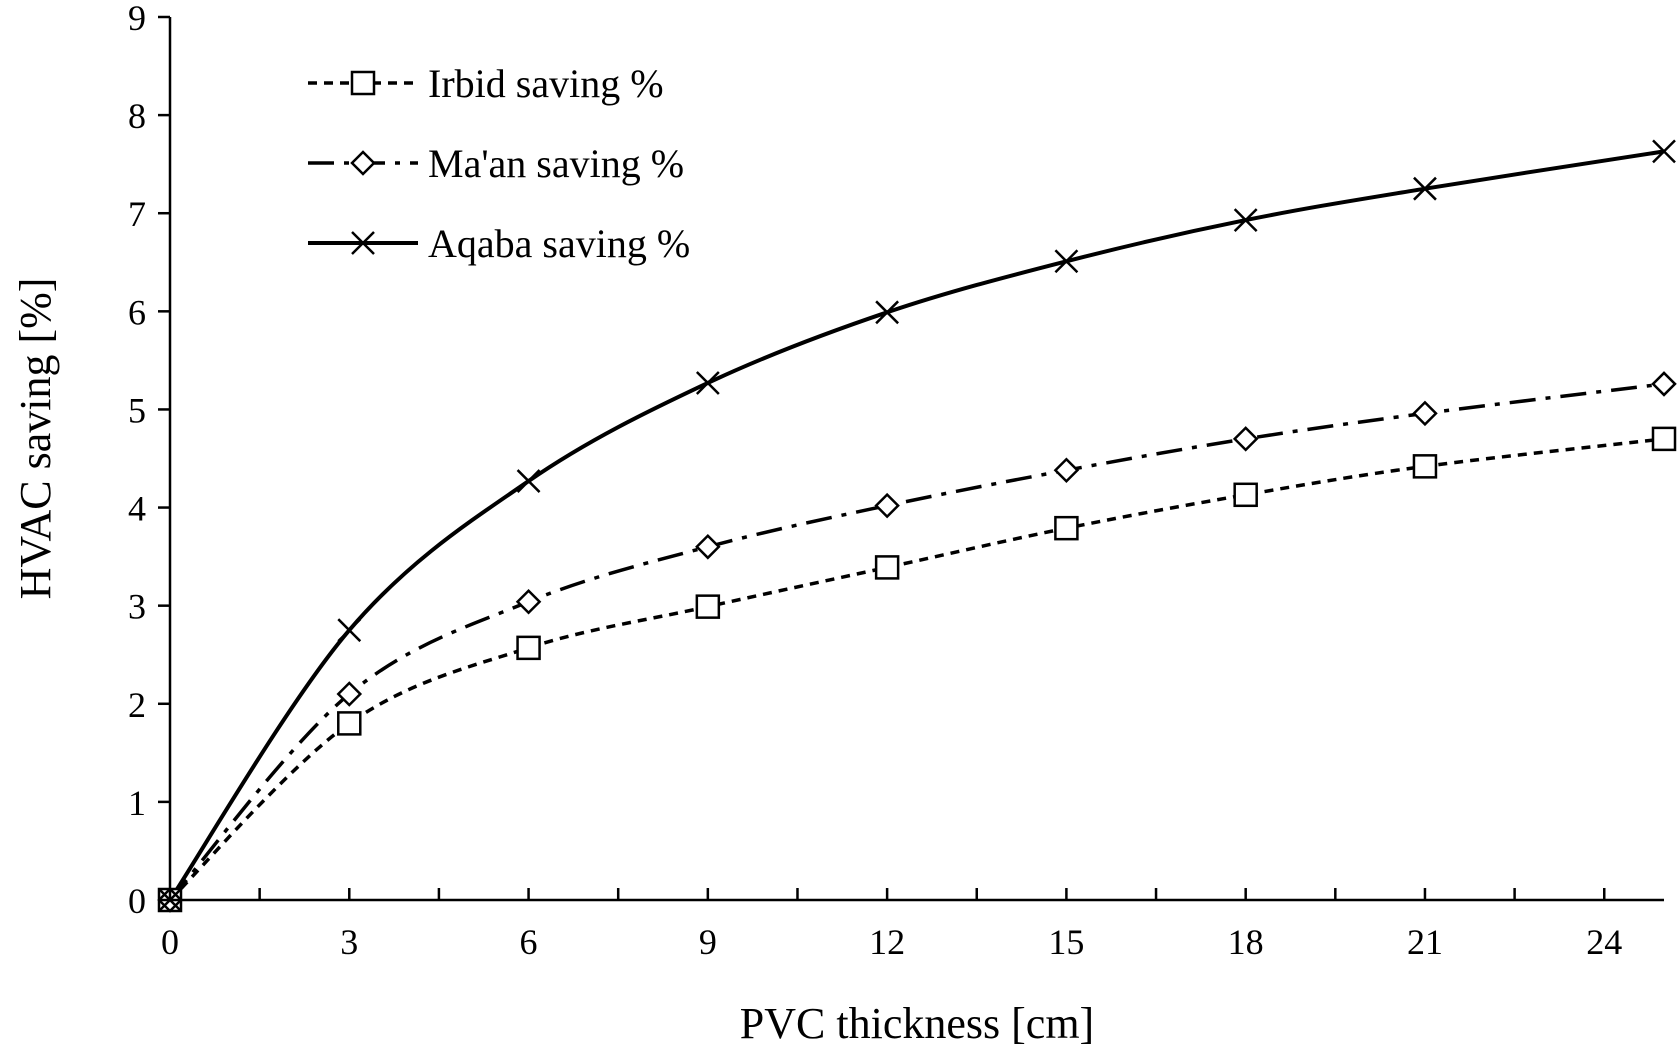 This screenshot has width=1679, height=1047. Describe the element at coordinates (137, 607) in the screenshot. I see `y-tick-label: 3` at that location.